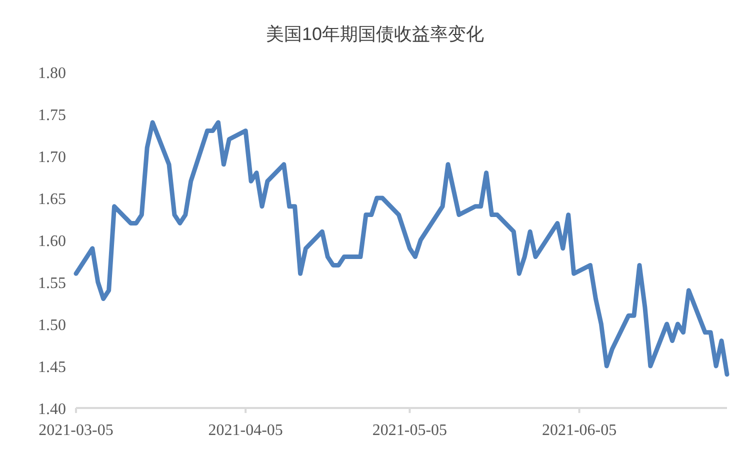  What do you see at coordinates (52, 283) in the screenshot?
I see `y-tick-label: 1.55` at bounding box center [52, 283].